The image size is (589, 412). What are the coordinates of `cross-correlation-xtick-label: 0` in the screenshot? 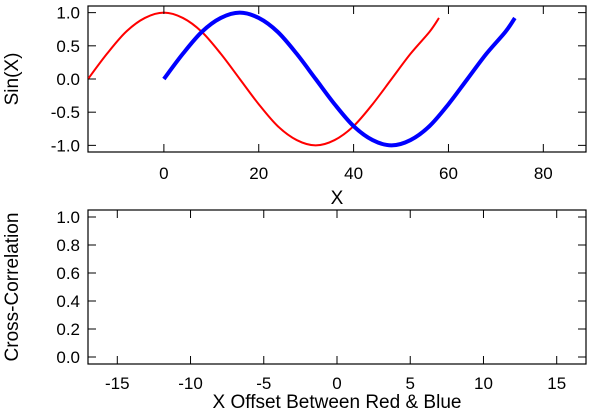 It's located at (336, 383).